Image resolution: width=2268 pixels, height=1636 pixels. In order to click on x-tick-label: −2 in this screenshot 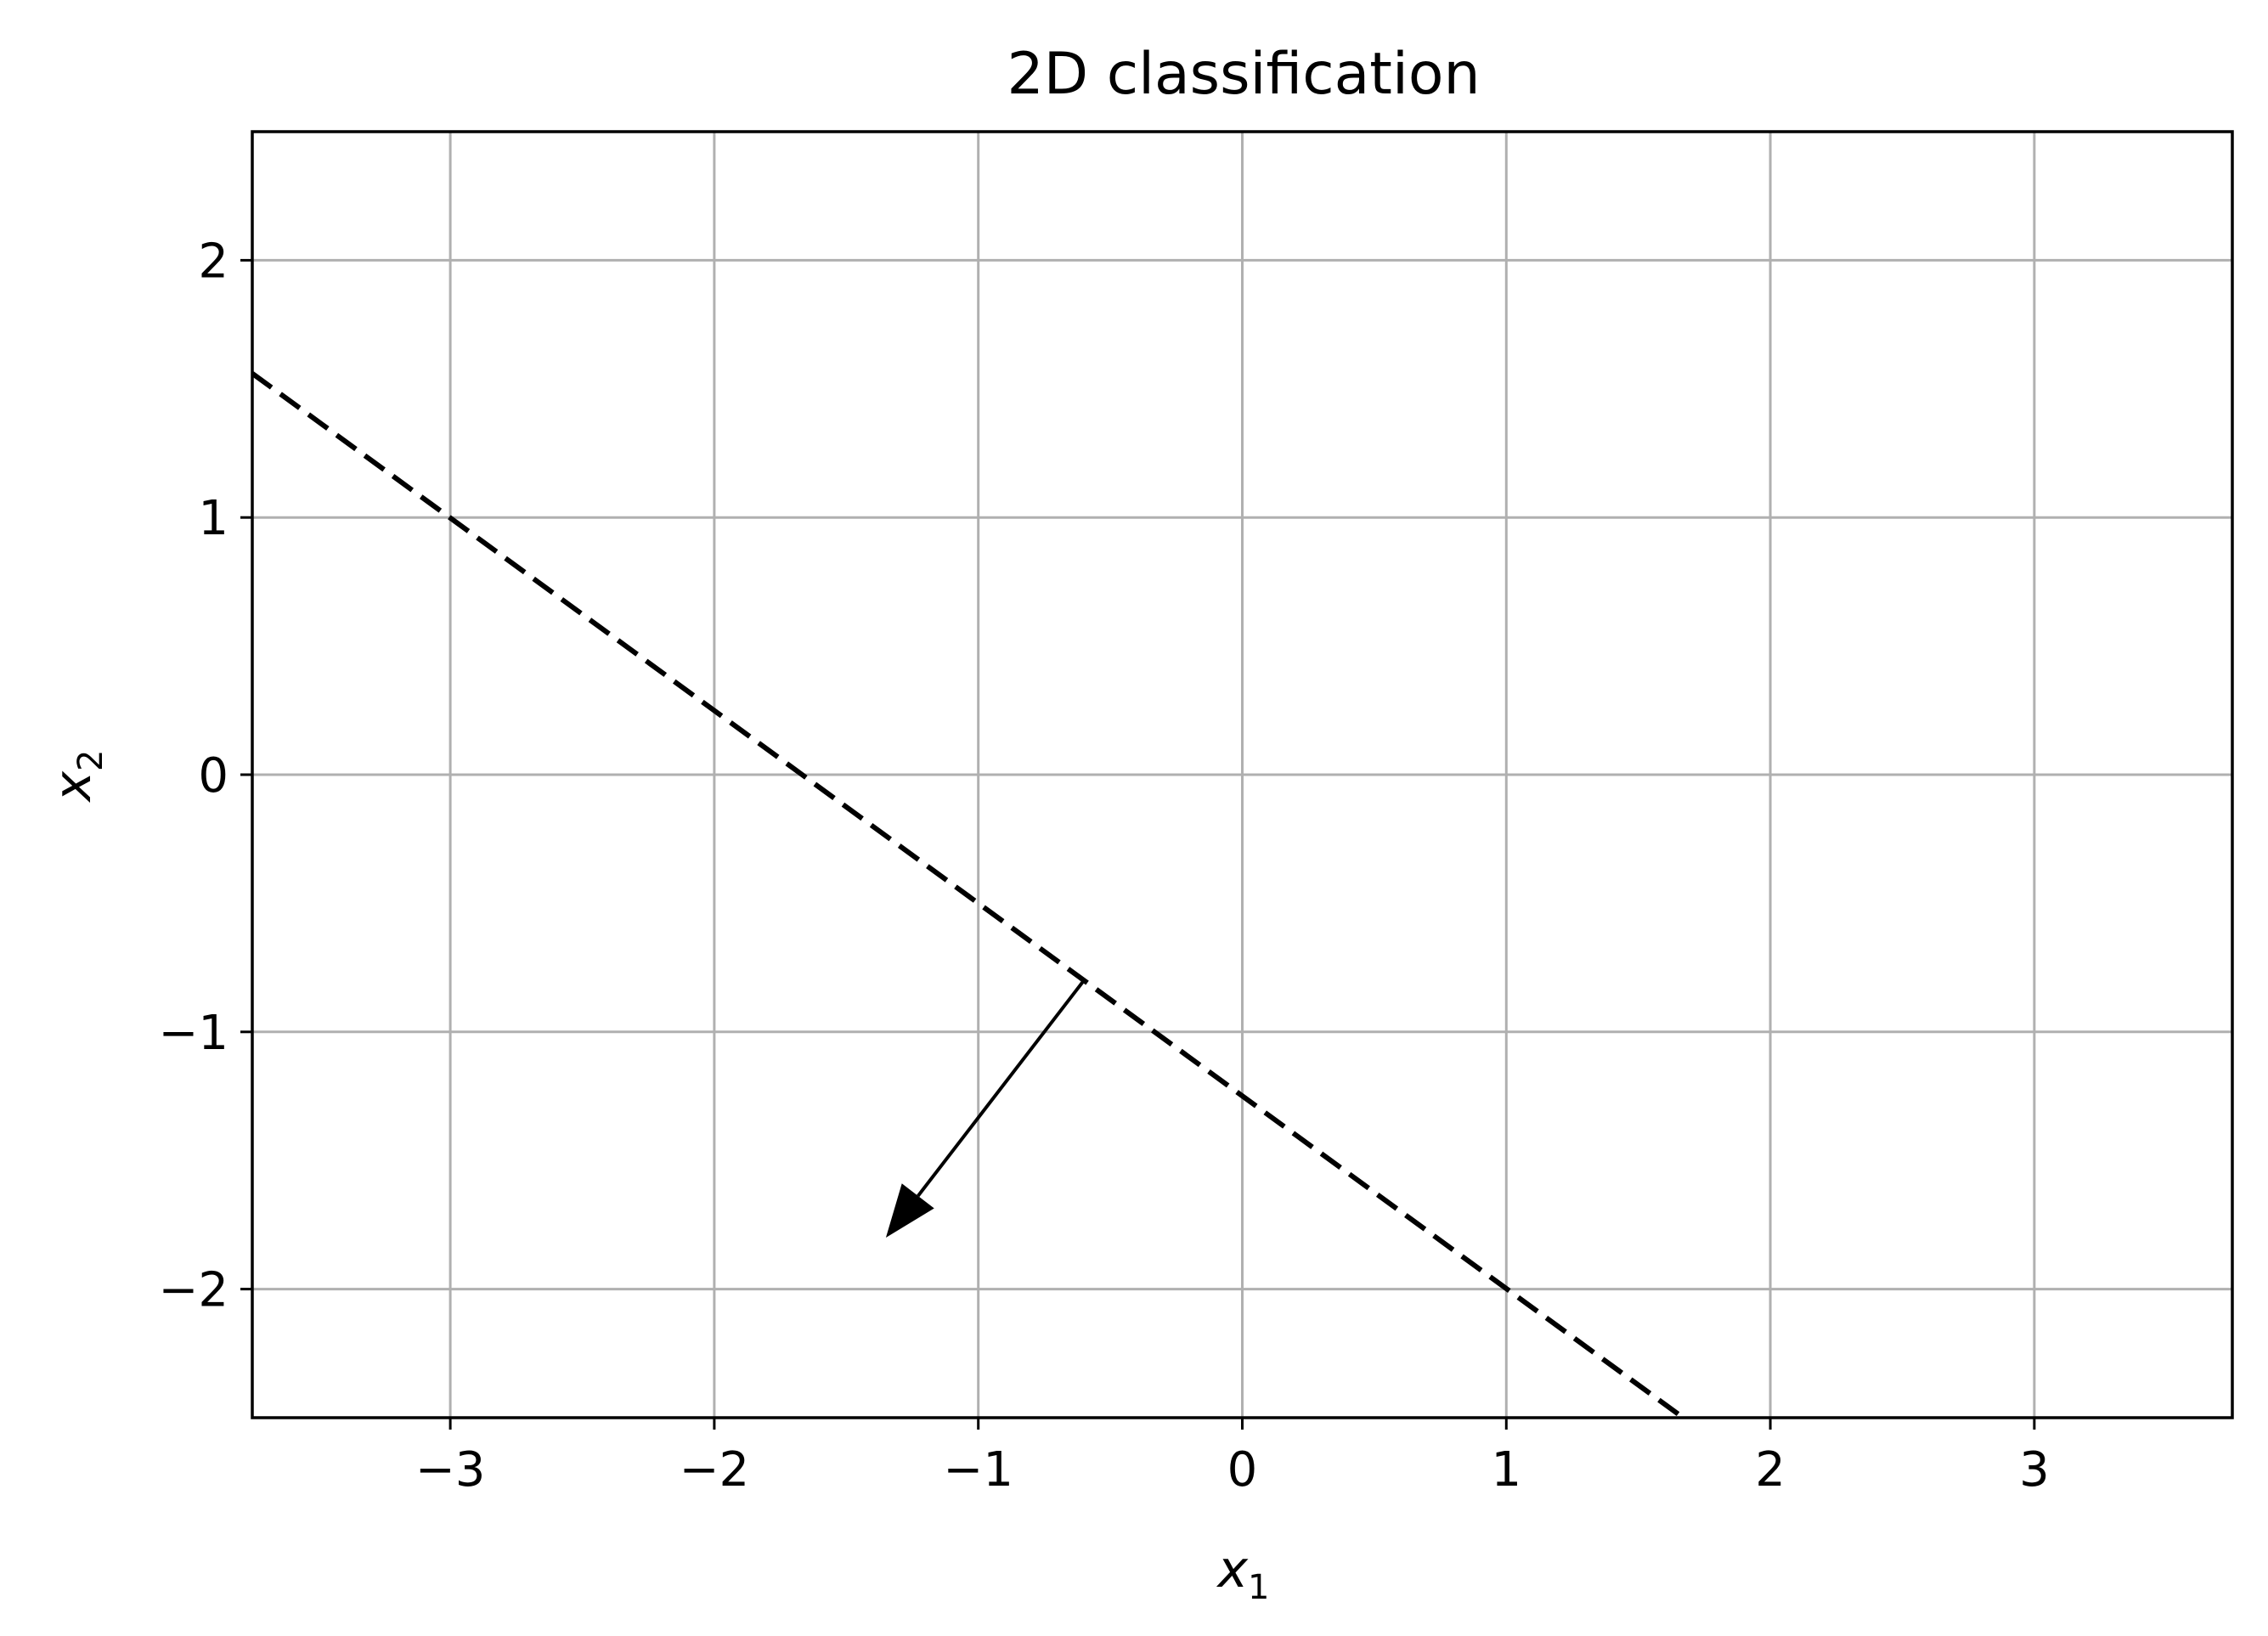, I will do `click(715, 1470)`.